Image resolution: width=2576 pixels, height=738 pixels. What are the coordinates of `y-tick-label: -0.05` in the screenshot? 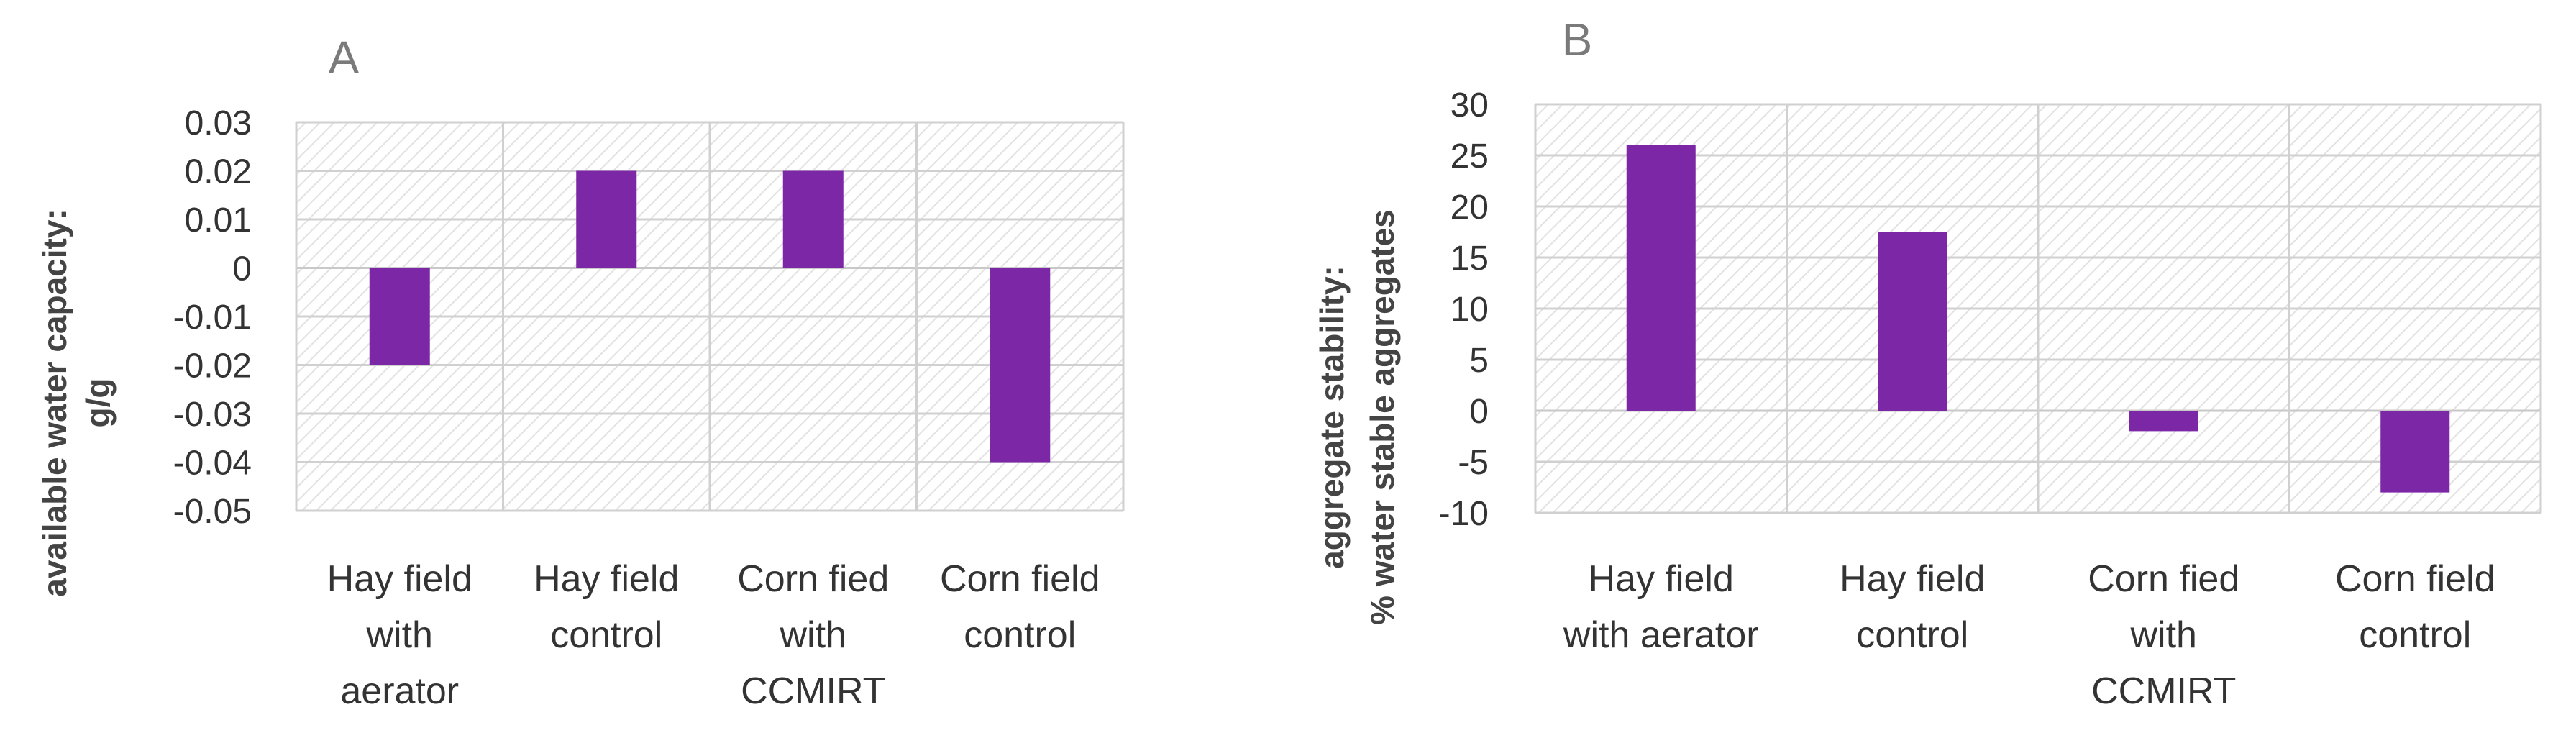 It's located at (213, 512).